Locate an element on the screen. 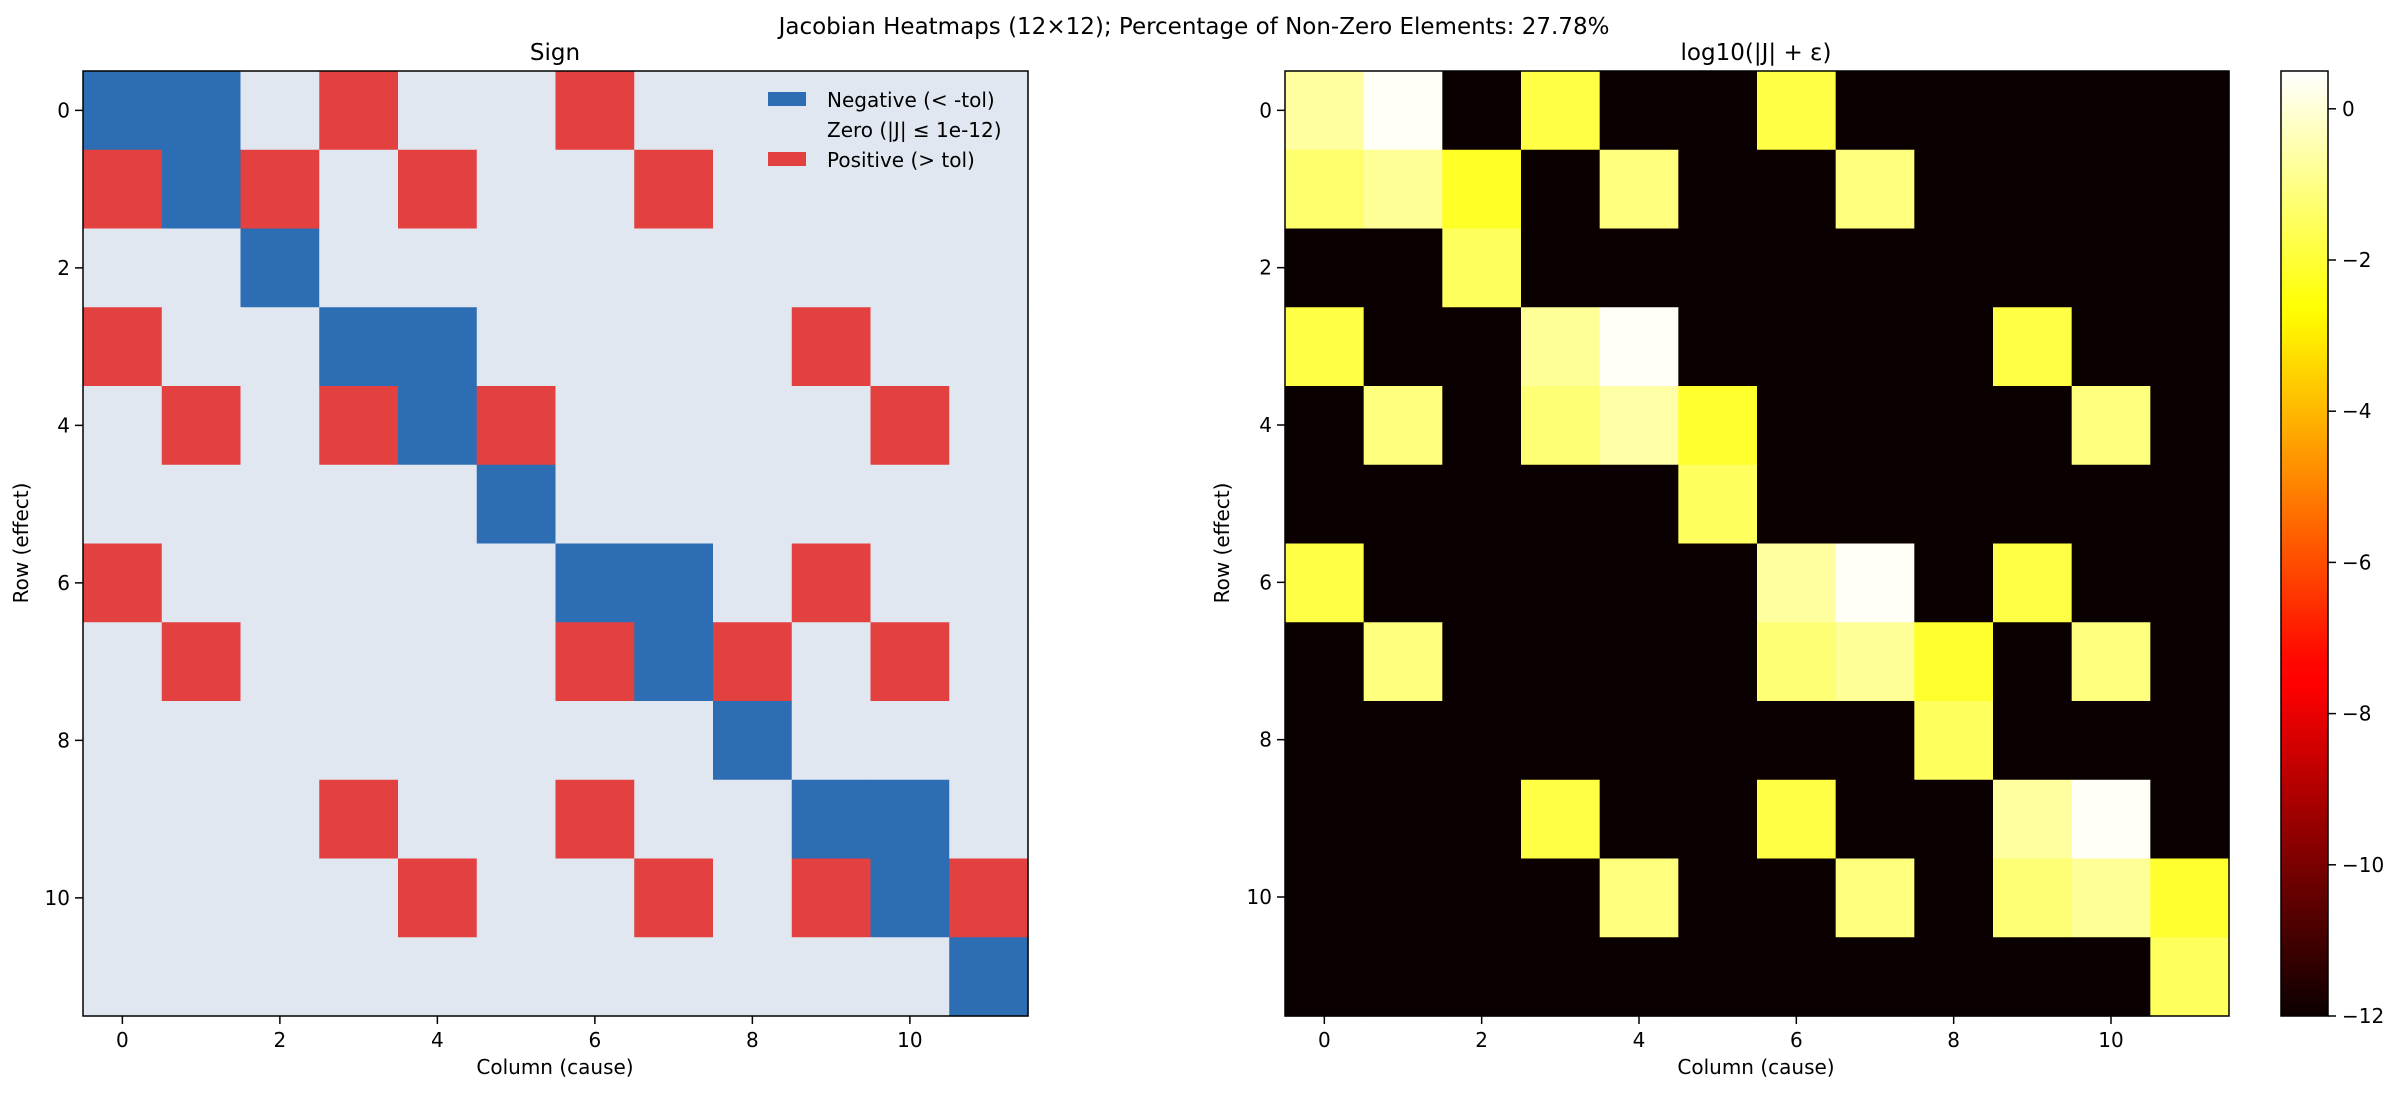 This screenshot has width=2405, height=1094. colorbar-tick-label: −6 is located at coordinates (2356, 562).